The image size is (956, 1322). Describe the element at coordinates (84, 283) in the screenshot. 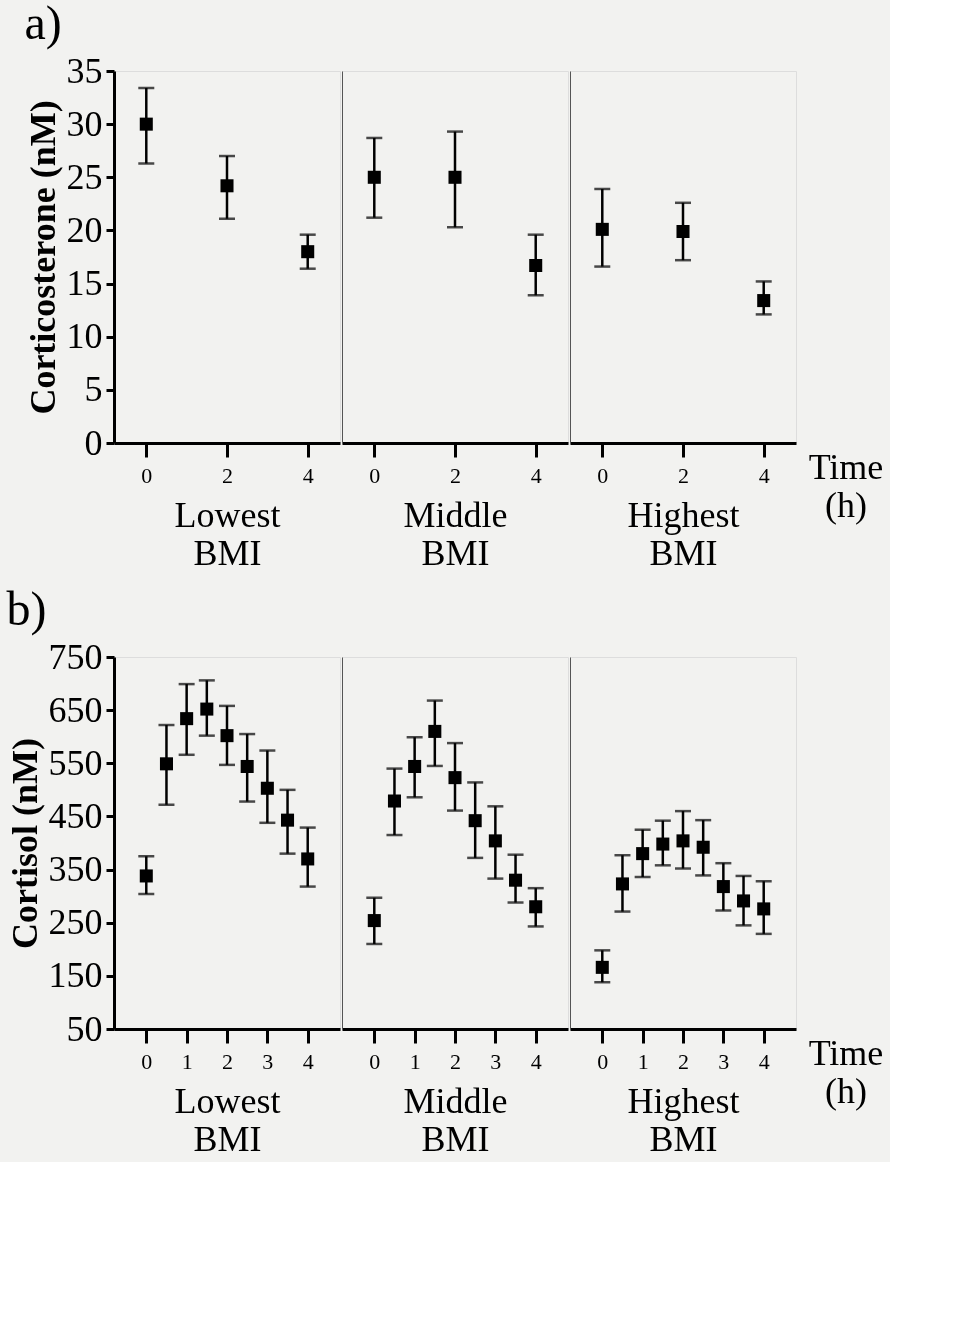

I see `y-tick-label: 15` at that location.